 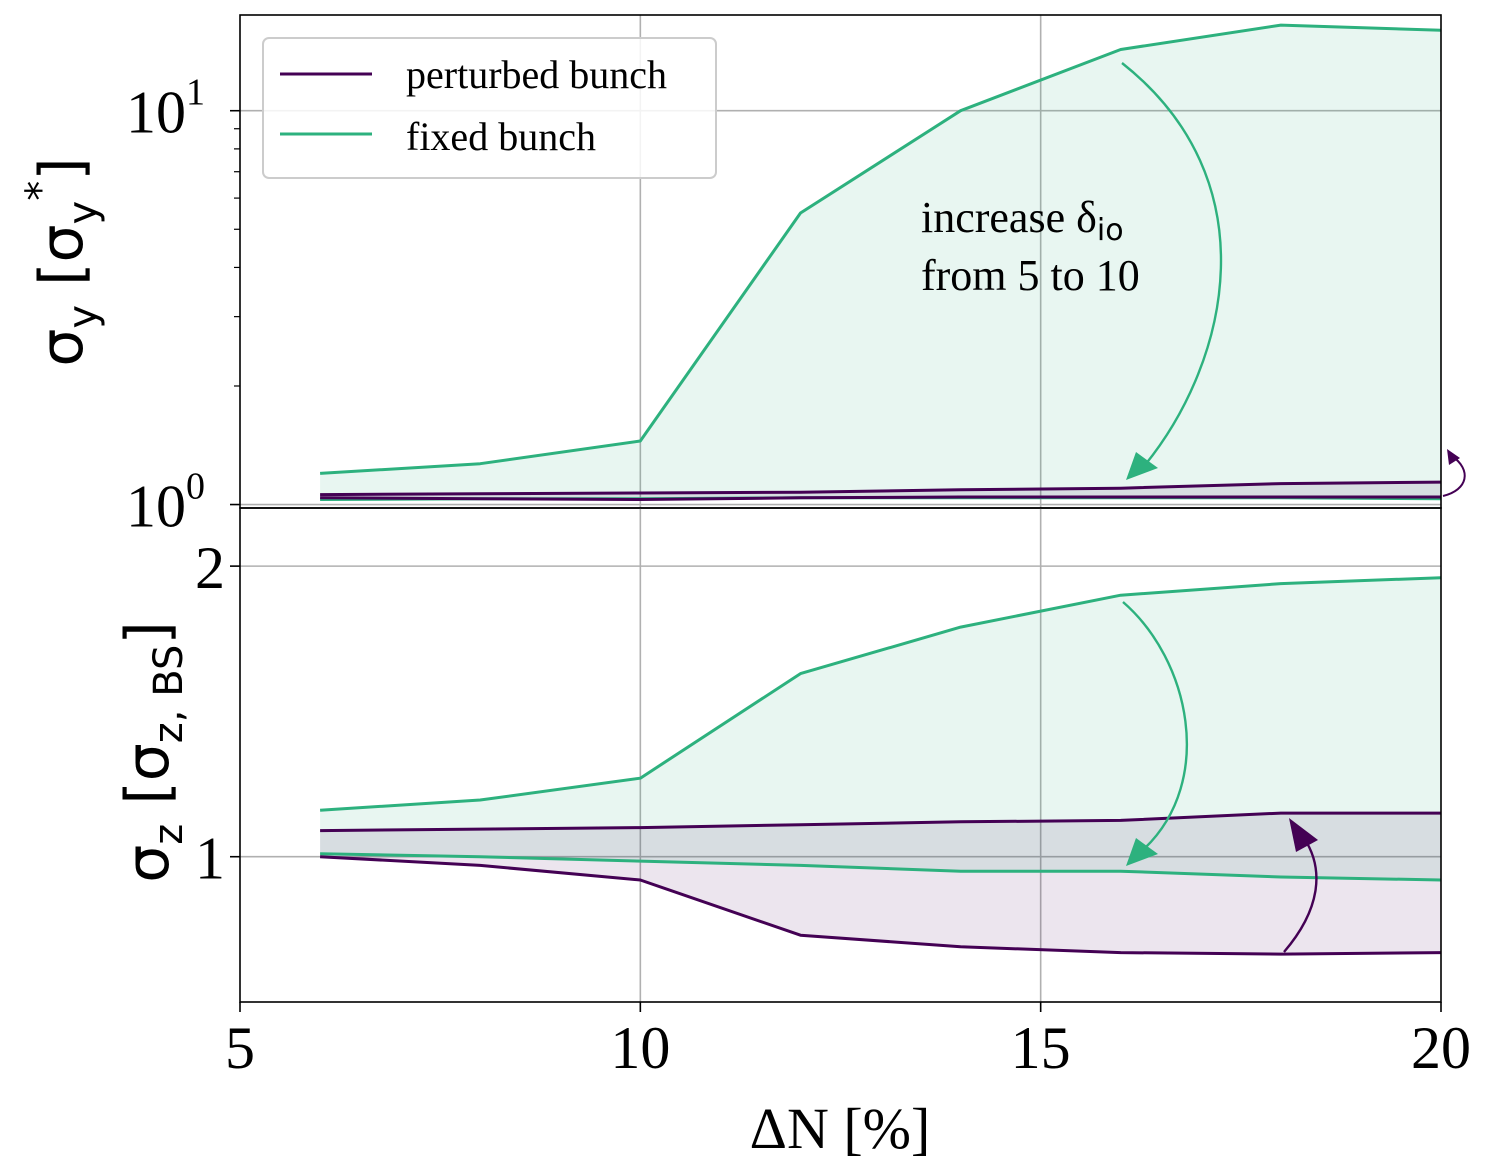 What do you see at coordinates (210, 568) in the screenshot?
I see `bottom-ytick-label: 2` at bounding box center [210, 568].